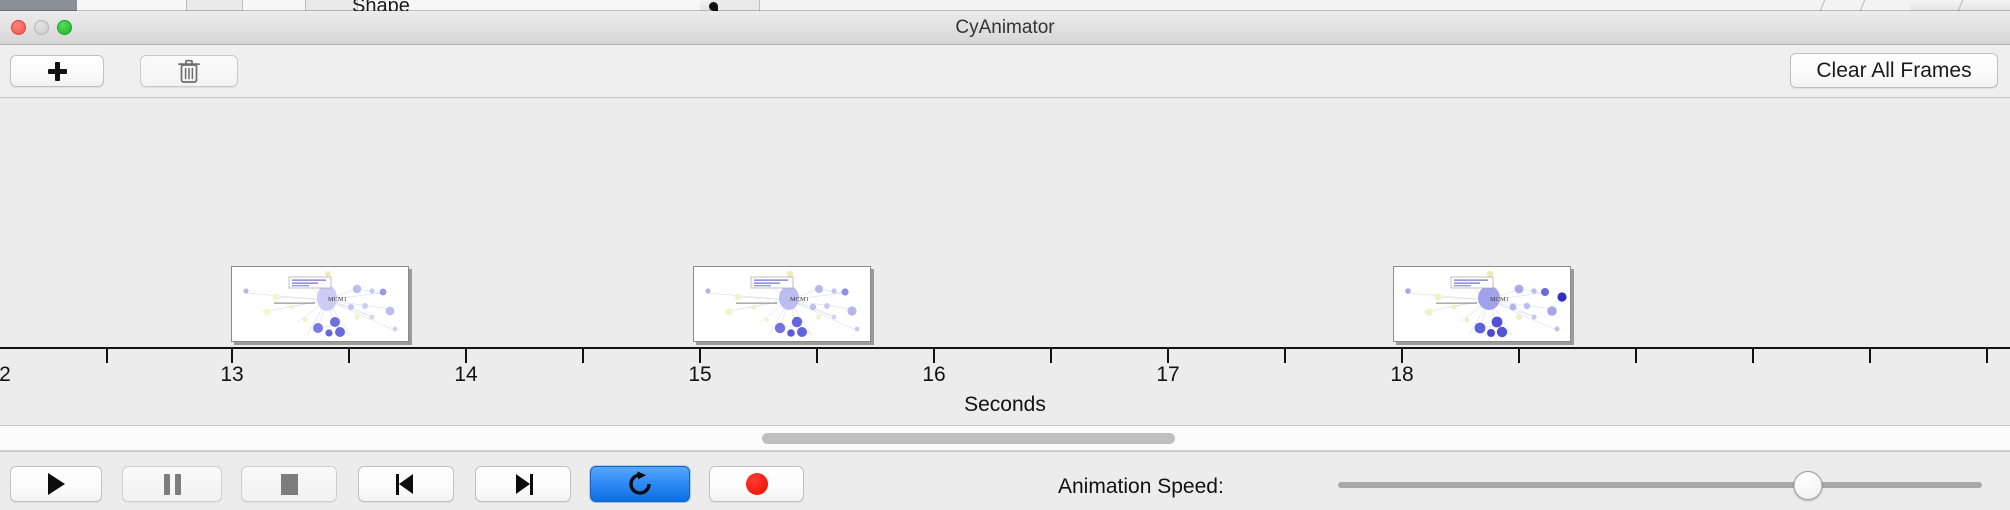 This screenshot has width=2010, height=510. Describe the element at coordinates (232, 374) in the screenshot. I see `axis-tick-label: 13` at that location.